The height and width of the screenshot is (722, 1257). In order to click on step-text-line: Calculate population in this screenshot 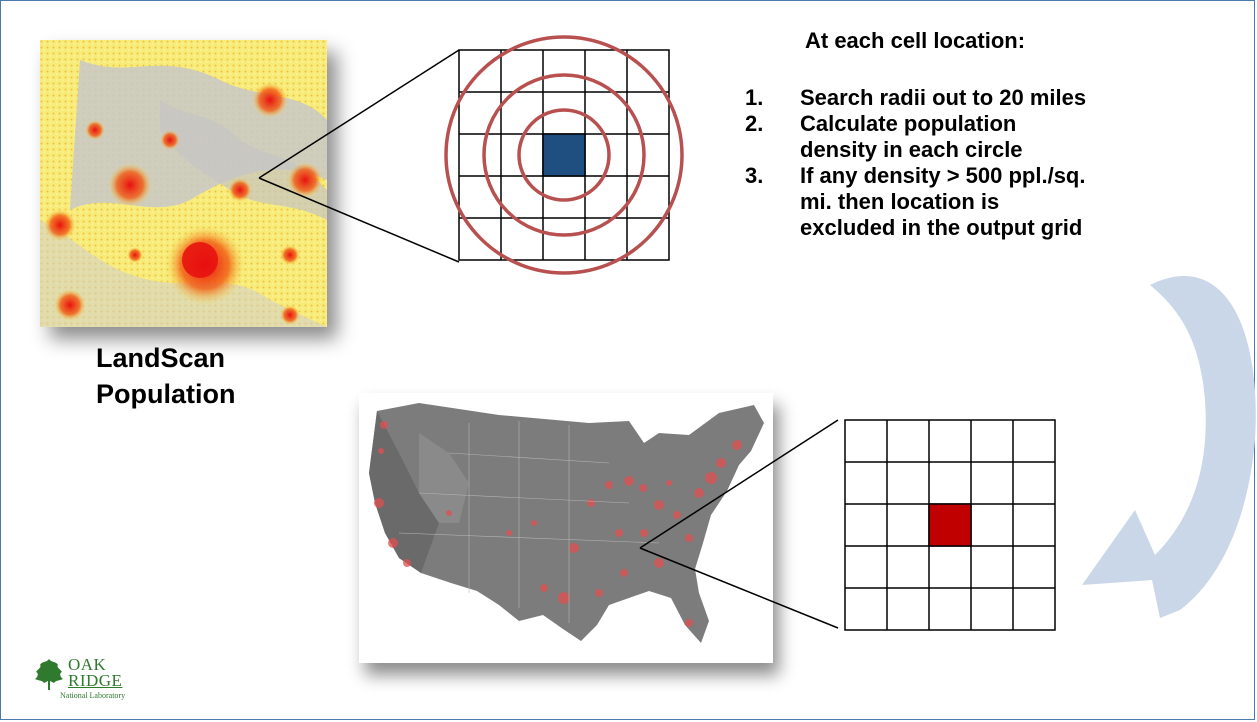, I will do `click(908, 123)`.